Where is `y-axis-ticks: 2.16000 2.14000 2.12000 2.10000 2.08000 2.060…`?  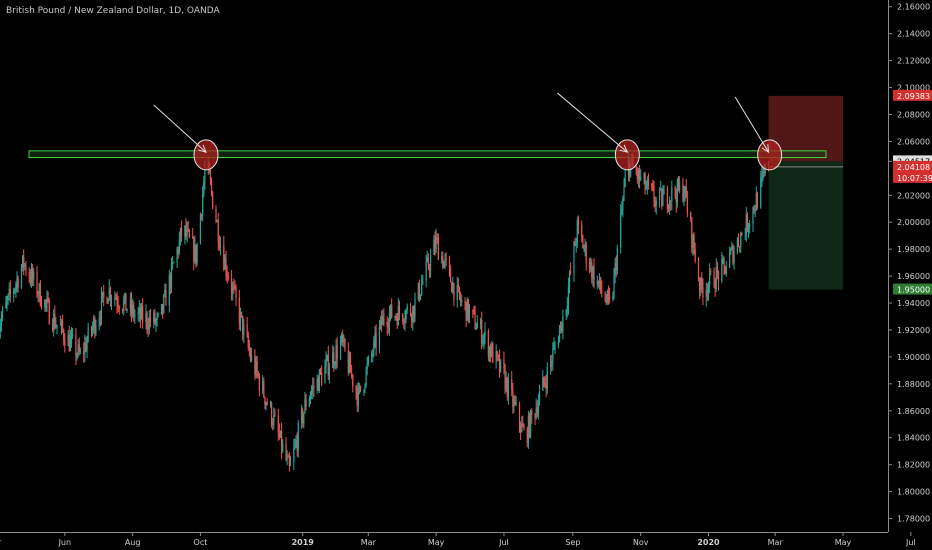
y-axis-ticks: 2.16000 2.14000 2.12000 2.10000 2.08000 2.060… is located at coordinates (909, 263).